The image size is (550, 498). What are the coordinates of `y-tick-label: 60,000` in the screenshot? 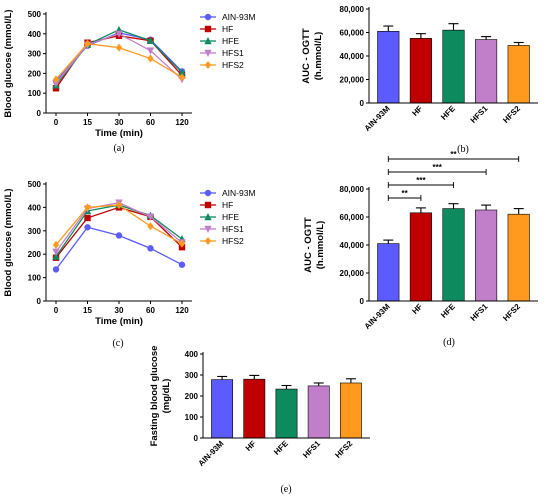 It's located at (352, 33).